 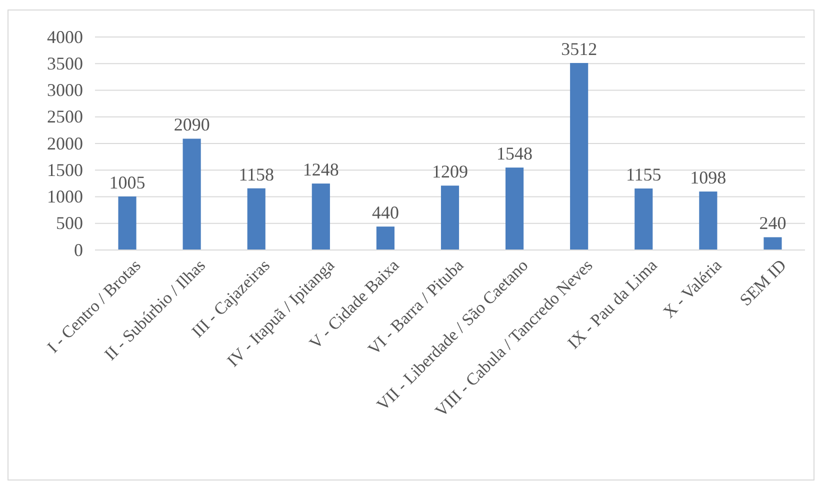 What do you see at coordinates (65, 196) in the screenshot?
I see `y-tick-label: 1000` at bounding box center [65, 196].